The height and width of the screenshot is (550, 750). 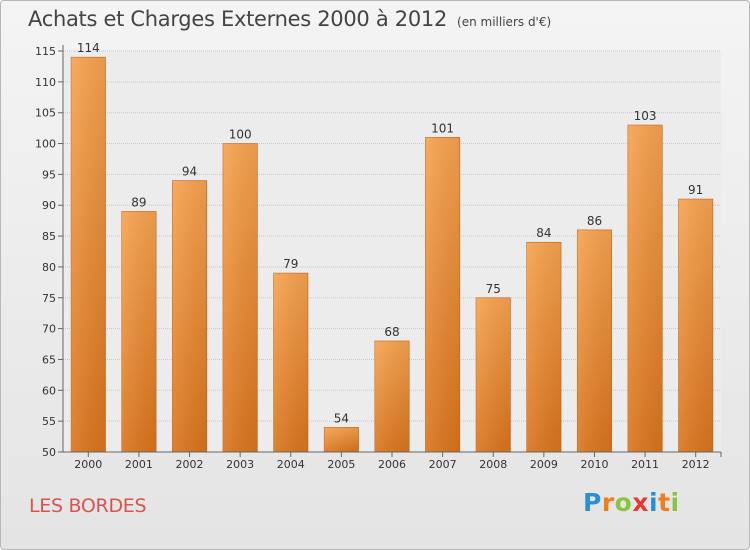 I want to click on x-tick-label-2011: 2011, so click(x=645, y=464).